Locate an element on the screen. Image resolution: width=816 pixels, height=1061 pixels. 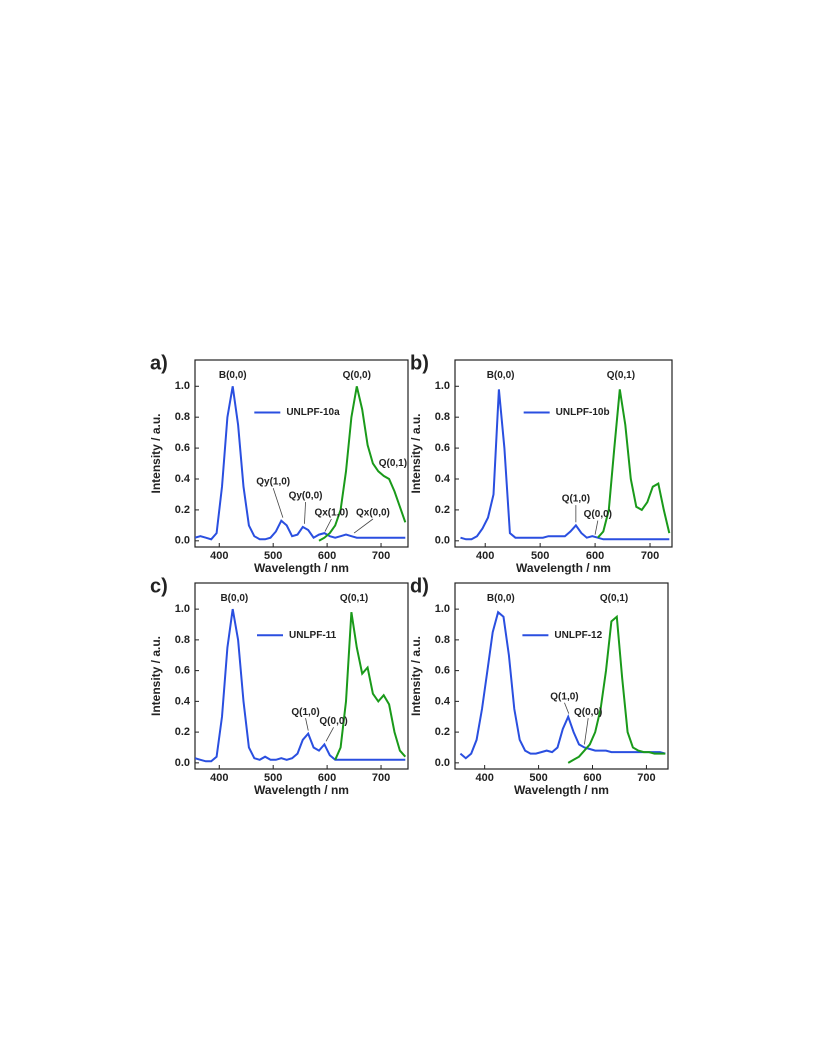
legend-label: UNLPF-10a is located at coordinates (313, 412).